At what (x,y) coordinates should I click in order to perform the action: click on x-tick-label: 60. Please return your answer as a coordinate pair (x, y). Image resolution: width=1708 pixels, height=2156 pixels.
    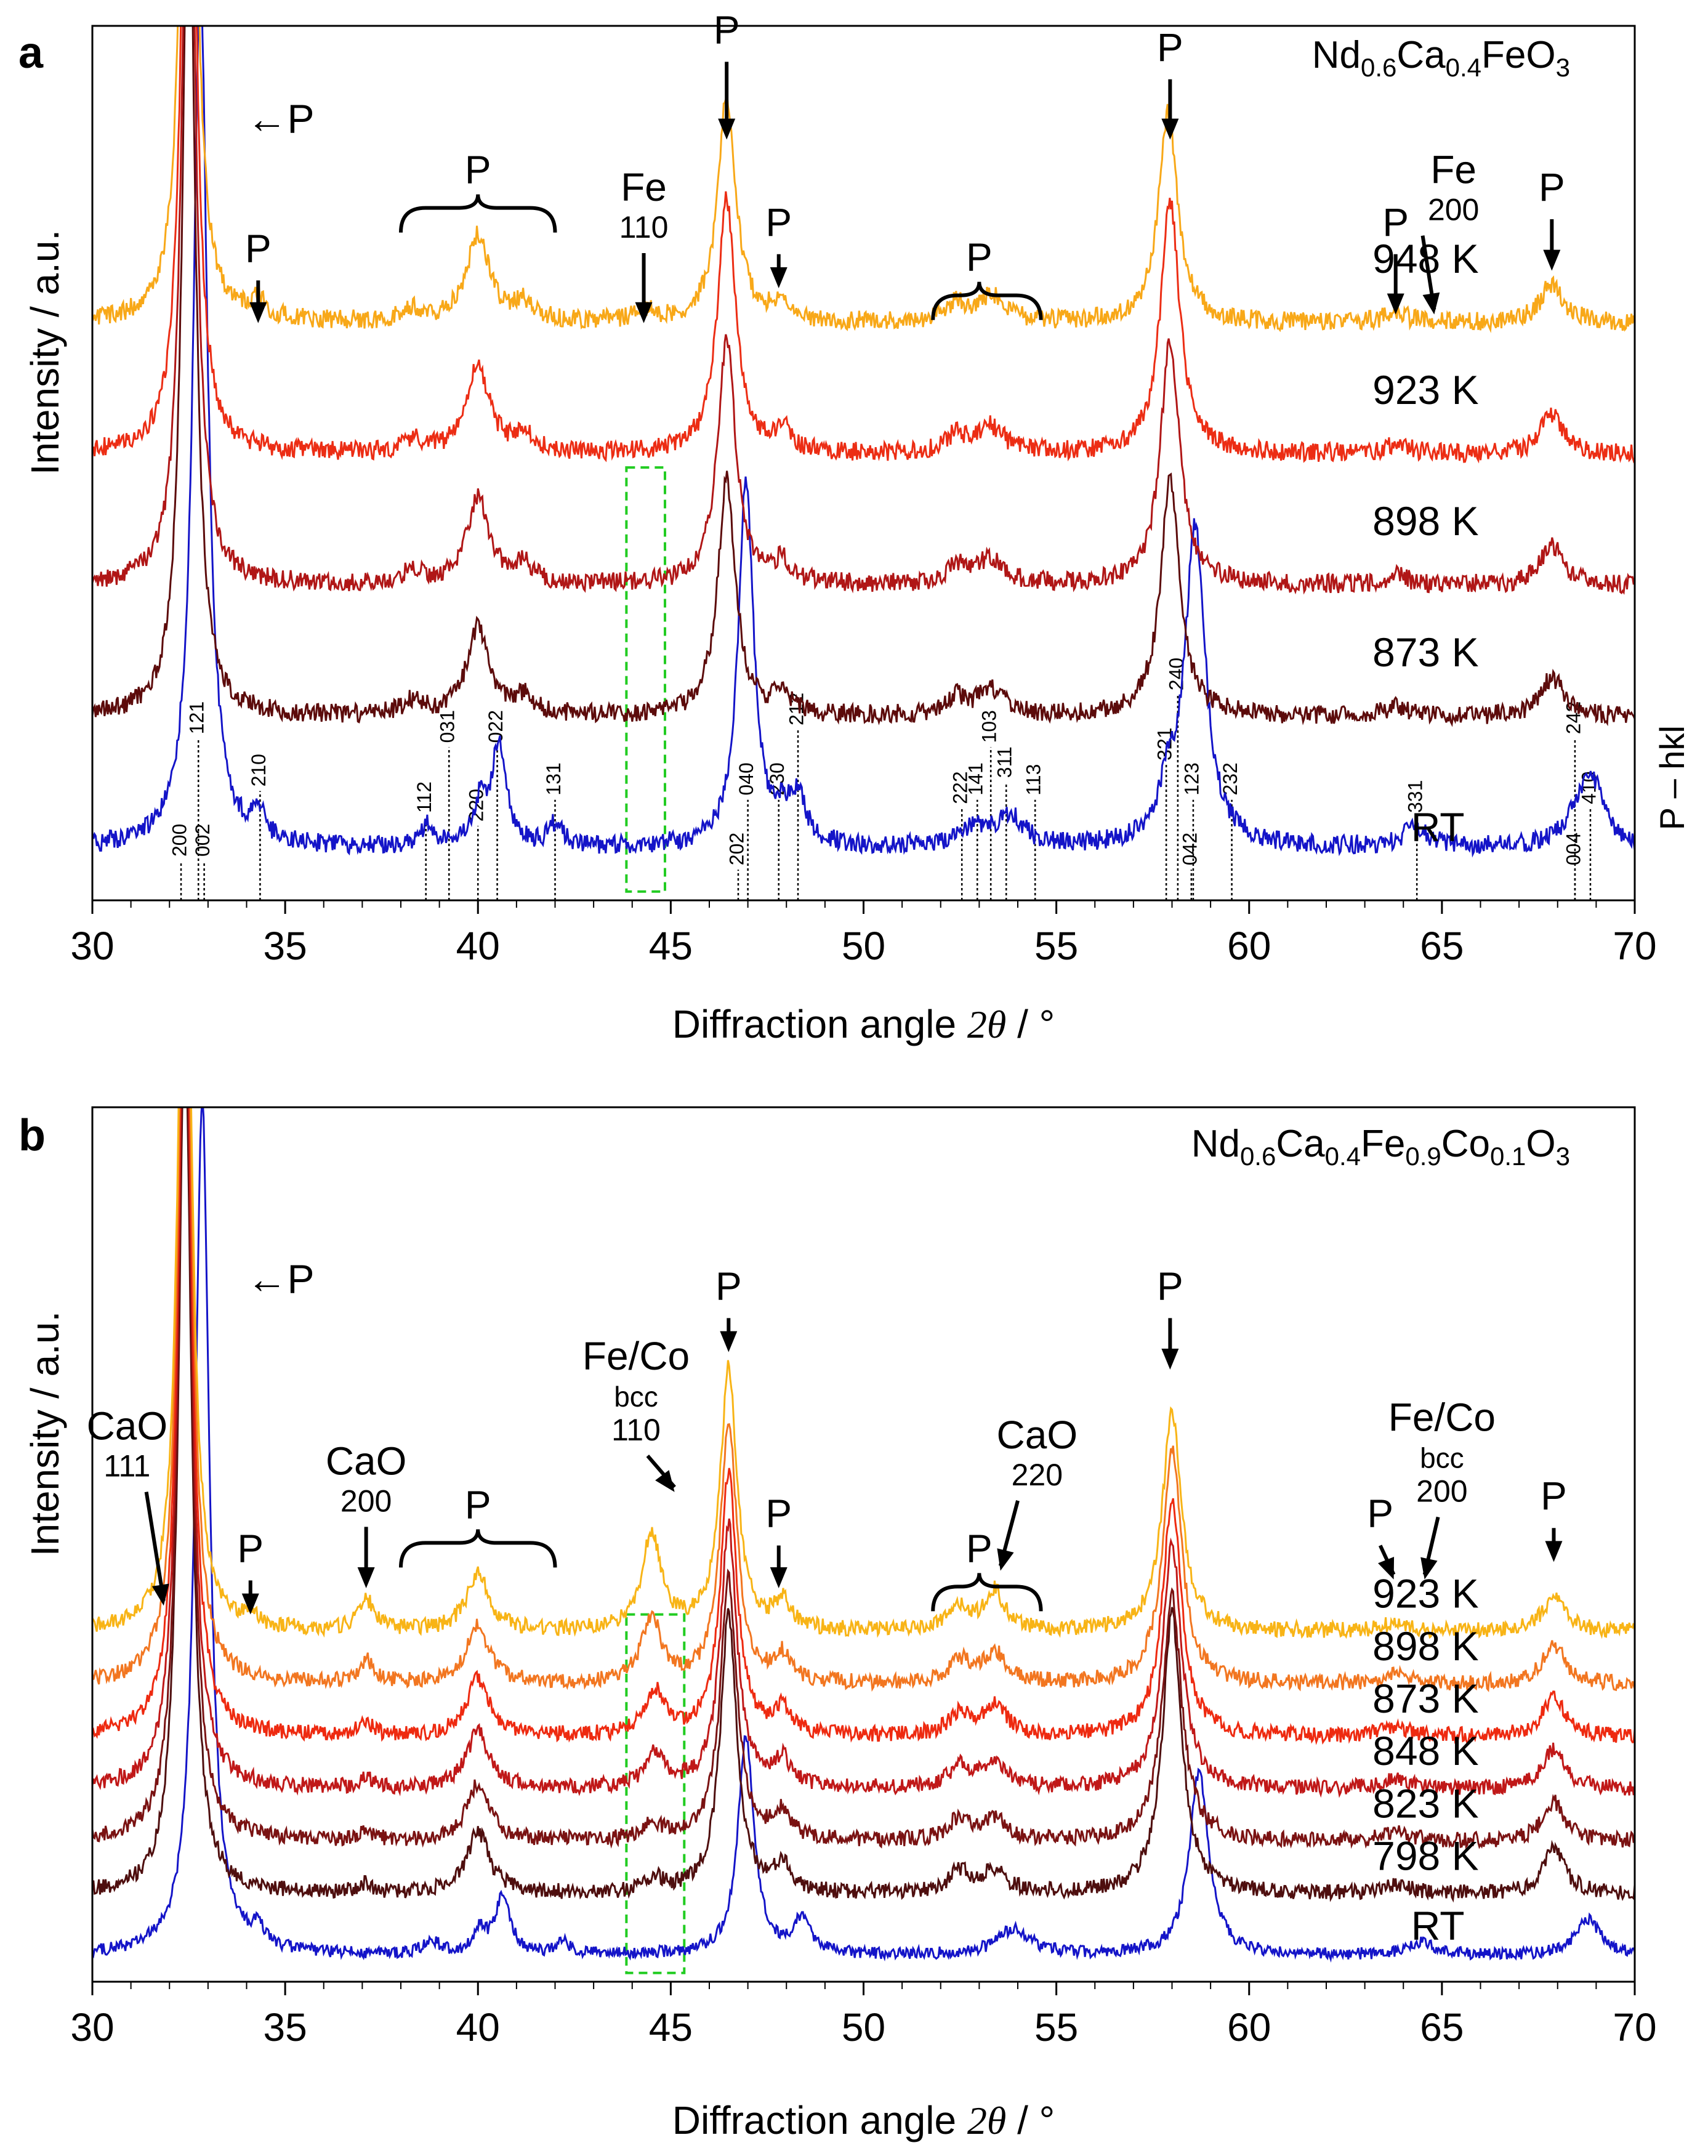
    Looking at the image, I should click on (1249, 946).